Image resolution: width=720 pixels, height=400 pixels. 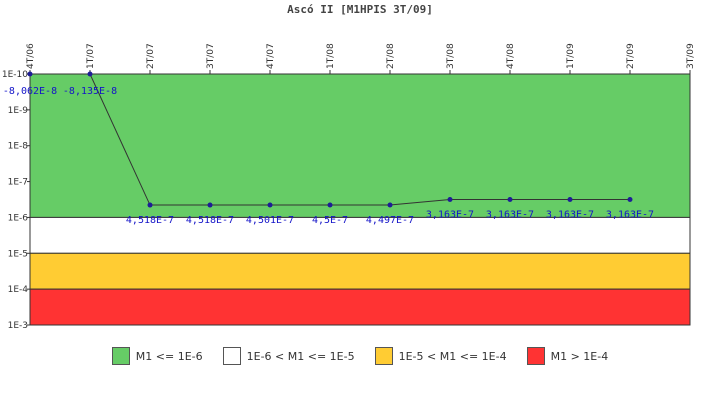 I want to click on legend-swatch-green, so click(x=120, y=356).